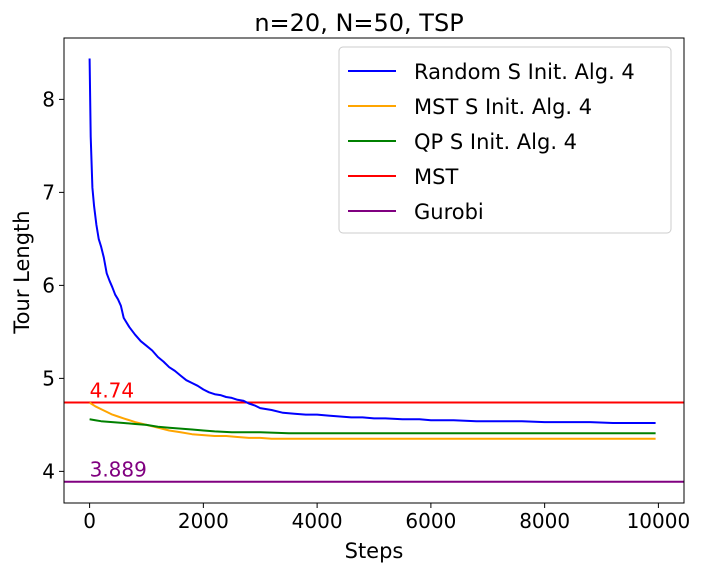  I want to click on y-tick-label: 8, so click(48, 99).